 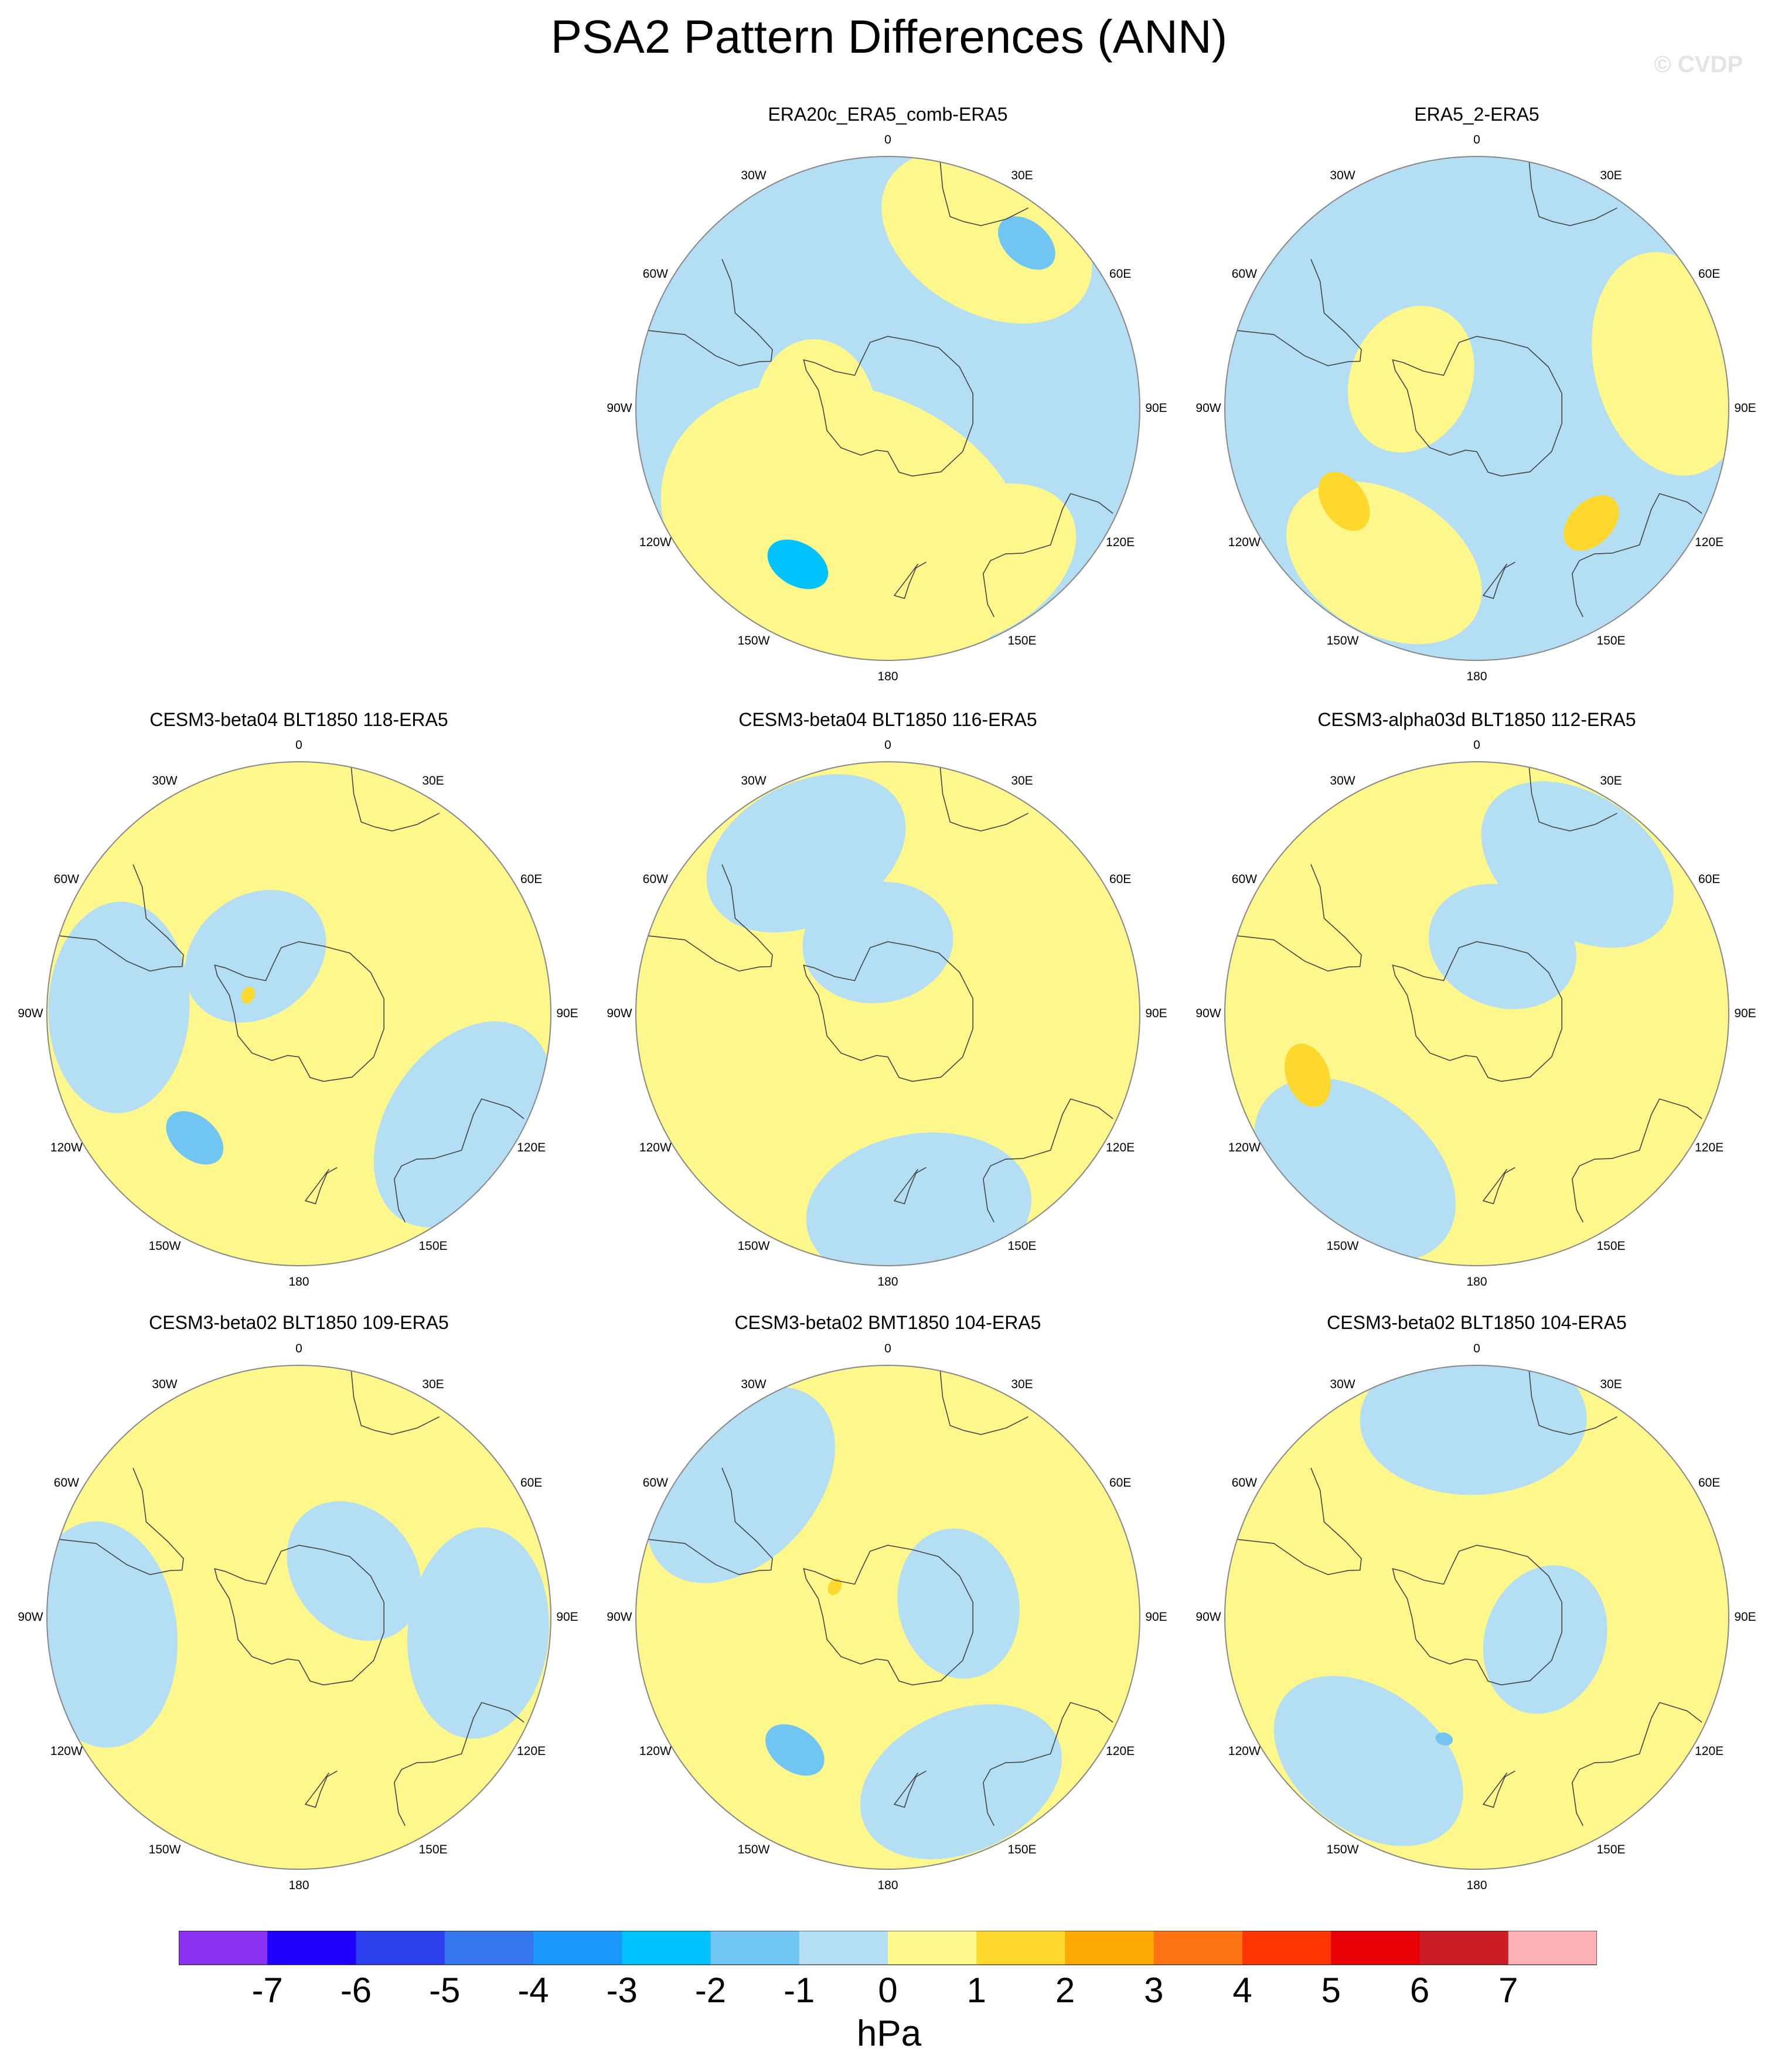 I want to click on colorbar, so click(x=888, y=1948).